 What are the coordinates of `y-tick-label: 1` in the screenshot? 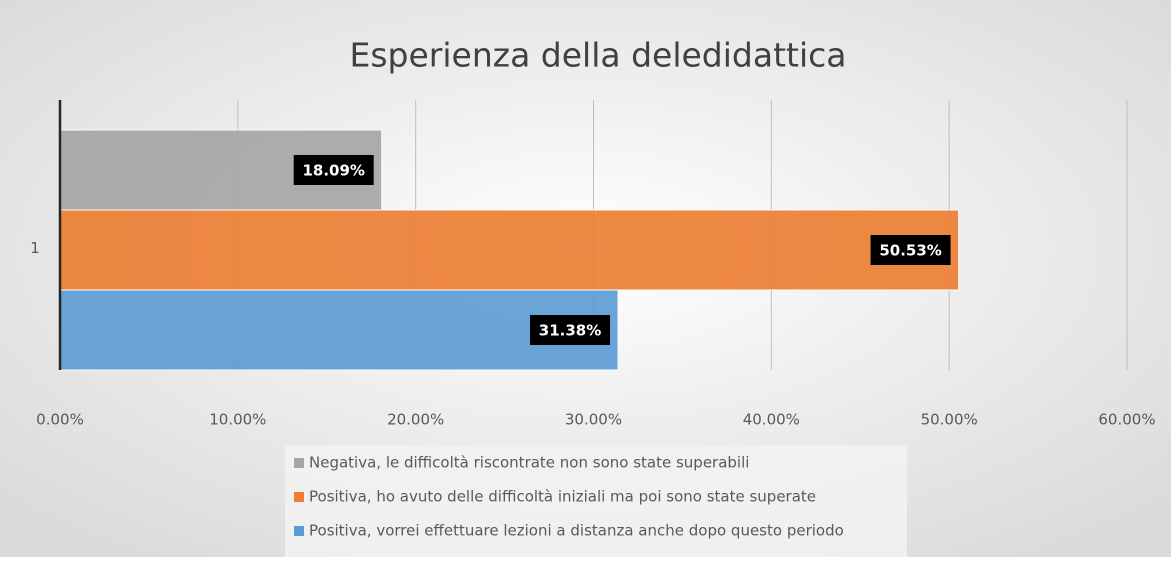 It's located at (35, 248).